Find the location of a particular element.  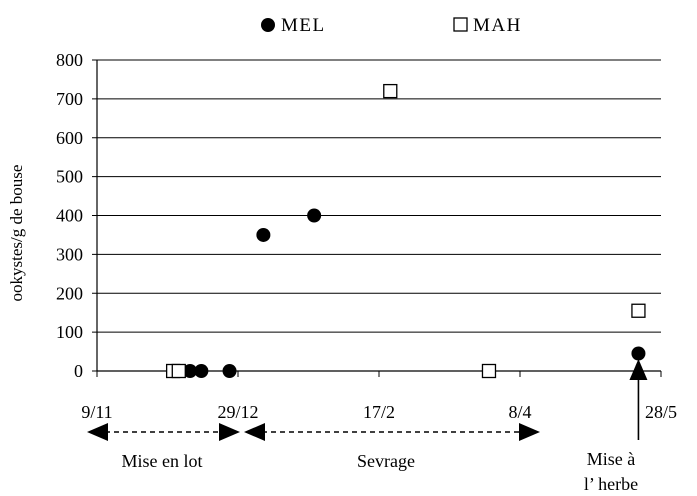

event-arrowhead is located at coordinates (638, 369).